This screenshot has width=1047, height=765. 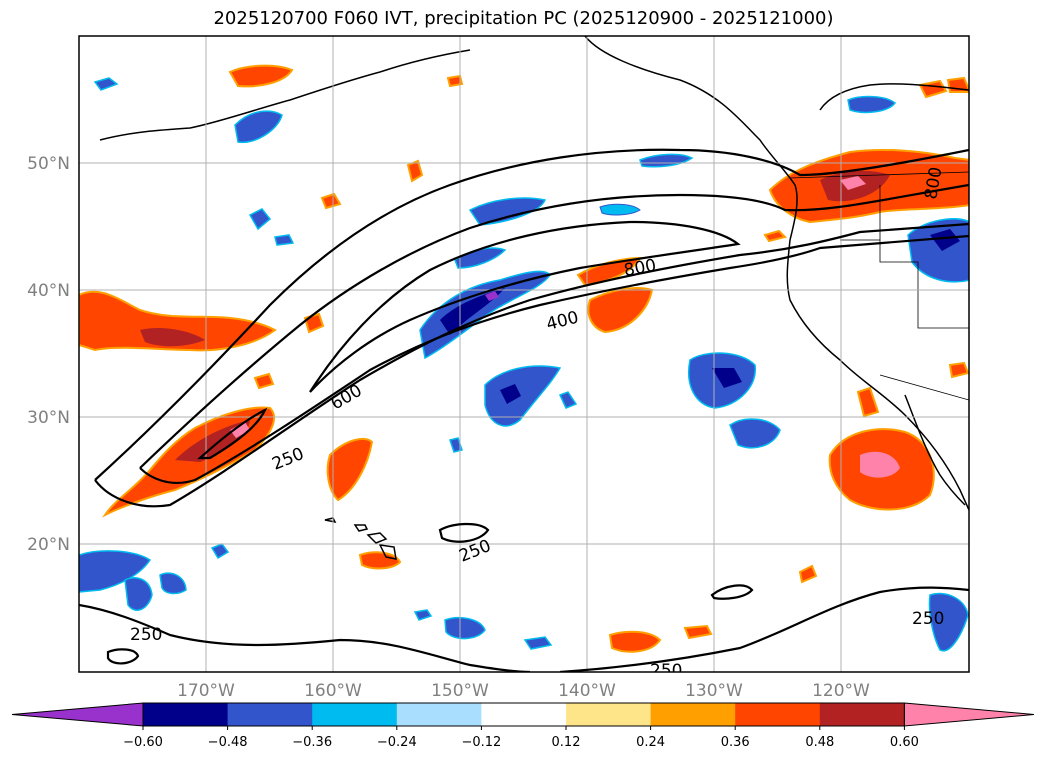 What do you see at coordinates (143, 742) in the screenshot?
I see `colorbar-tick-label: −0.60` at bounding box center [143, 742].